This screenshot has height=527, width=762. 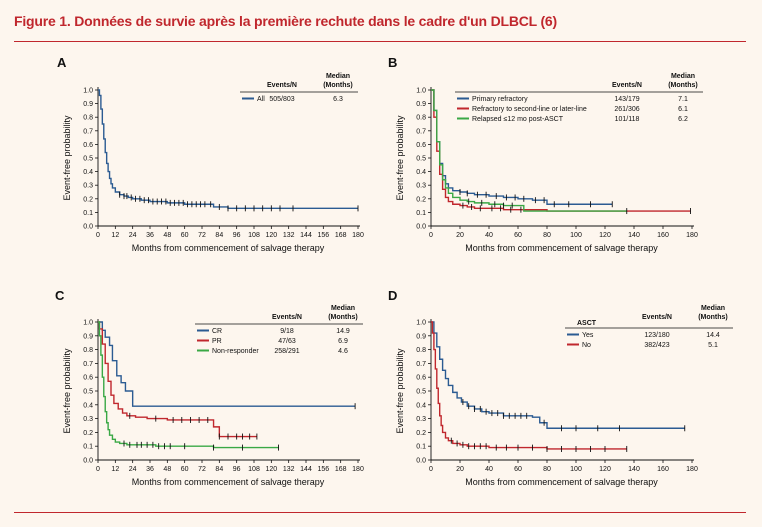 What do you see at coordinates (626, 99) in the screenshot?
I see `legend-events: 143/179` at bounding box center [626, 99].